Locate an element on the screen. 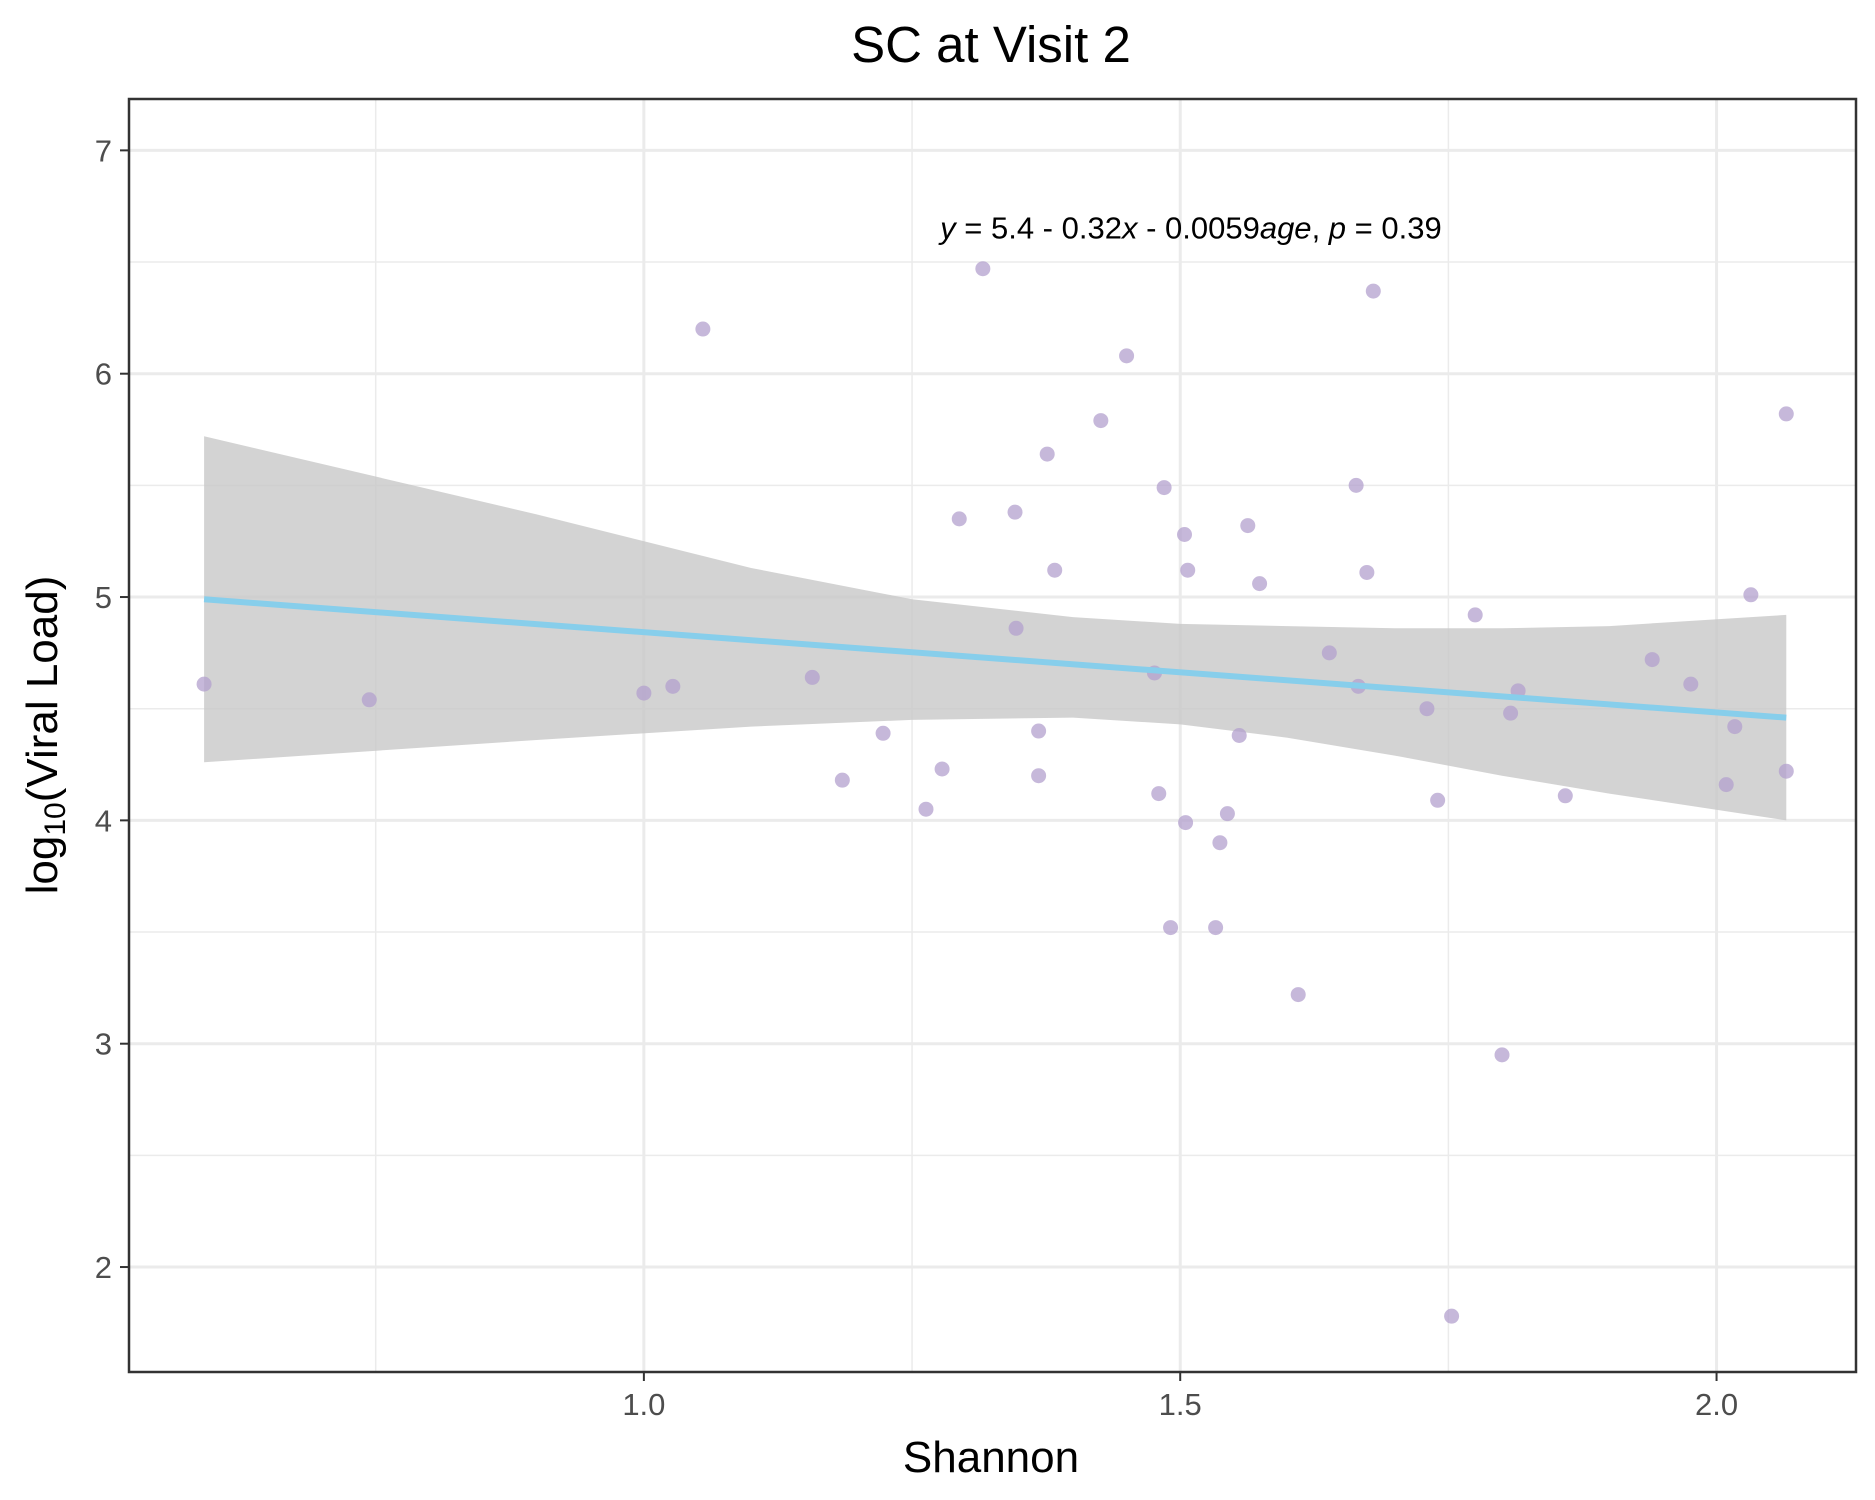 This screenshot has width=1875, height=1500. chart-title: SC at Visit 2 is located at coordinates (991, 44).